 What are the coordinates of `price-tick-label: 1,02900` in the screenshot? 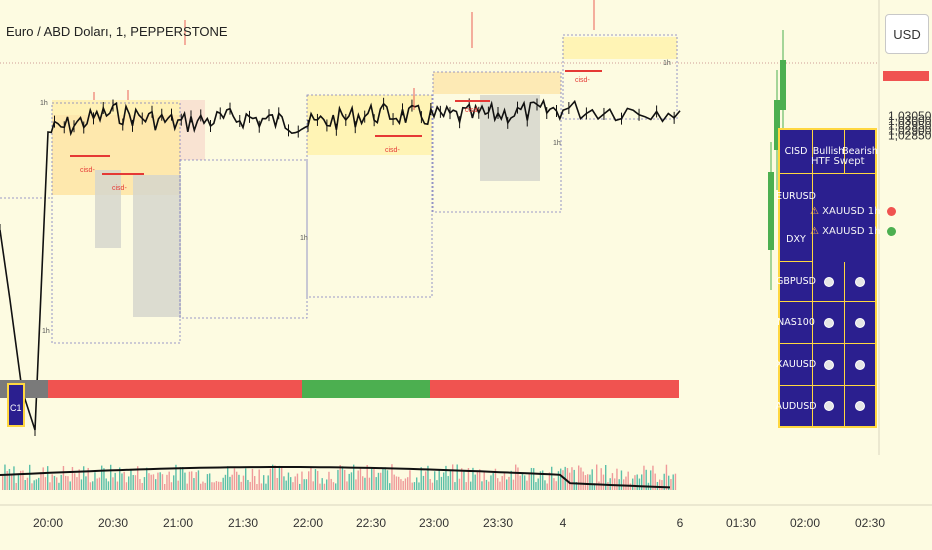 It's located at (910, 131).